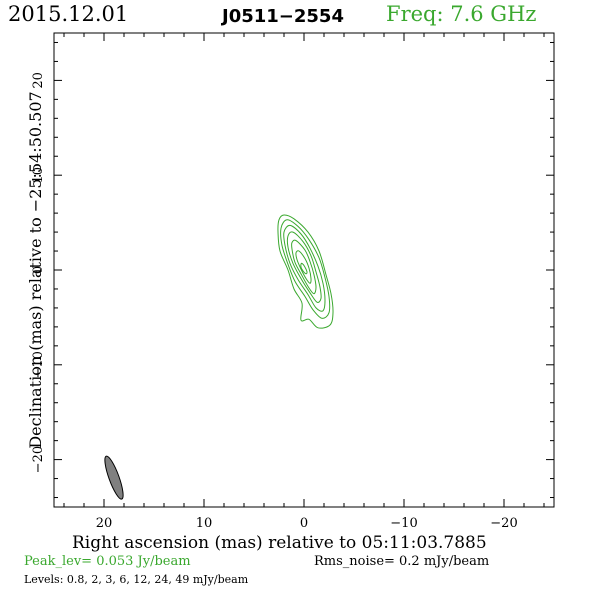 This screenshot has height=590, width=590. Describe the element at coordinates (403, 523) in the screenshot. I see `x-tick-label: −10` at that location.